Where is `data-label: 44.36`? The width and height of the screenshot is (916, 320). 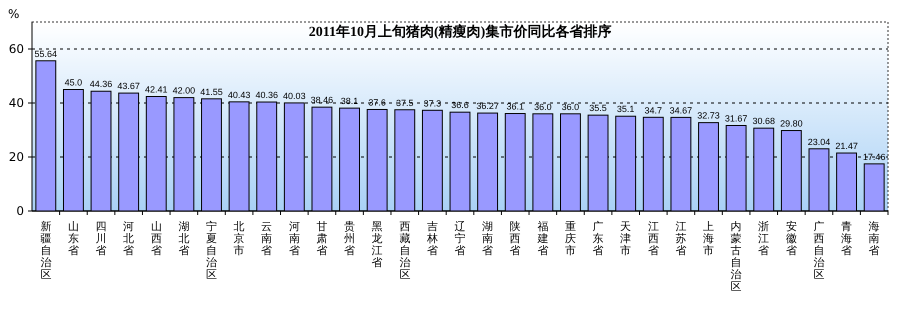 data-label: 44.36 is located at coordinates (101, 84).